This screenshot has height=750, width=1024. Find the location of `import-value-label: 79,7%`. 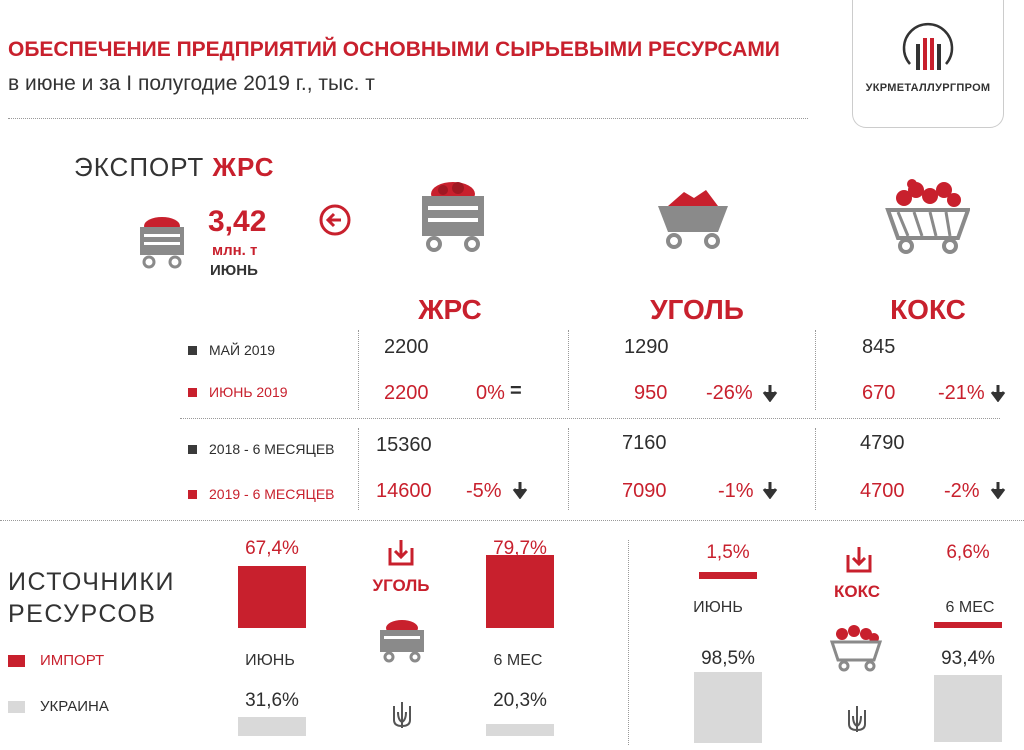

import-value-label: 79,7% is located at coordinates (520, 548).